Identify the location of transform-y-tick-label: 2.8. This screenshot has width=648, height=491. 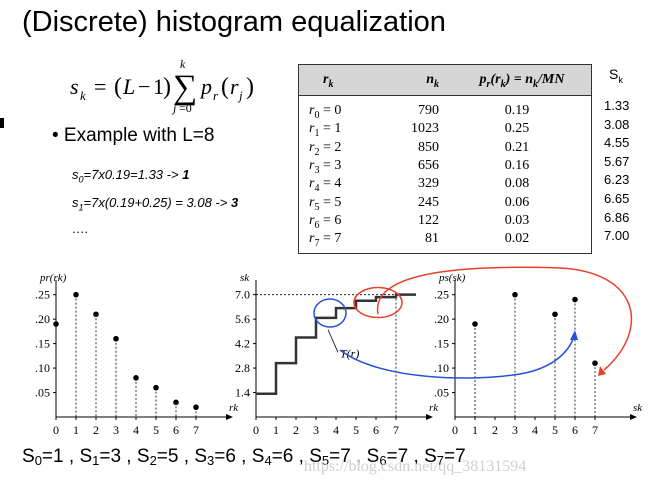
(242, 368).